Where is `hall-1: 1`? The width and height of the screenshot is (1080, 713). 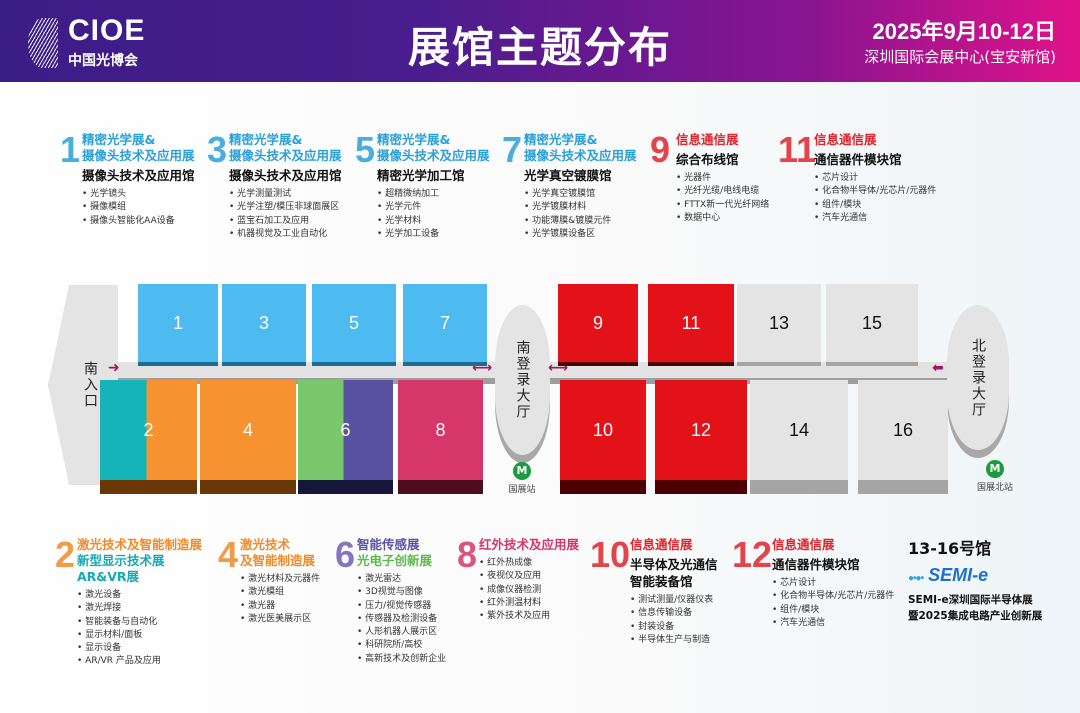 hall-1: 1 is located at coordinates (178, 323).